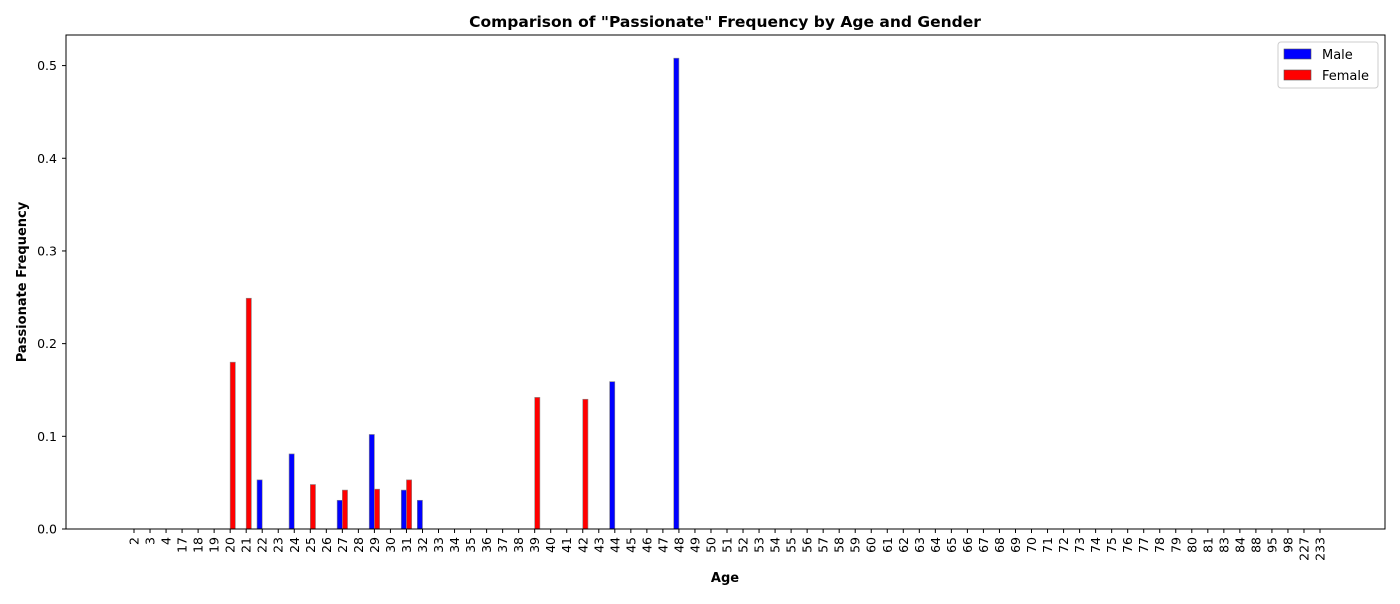 The image size is (1400, 604). What do you see at coordinates (725, 578) in the screenshot?
I see `x-axis-label: Age` at bounding box center [725, 578].